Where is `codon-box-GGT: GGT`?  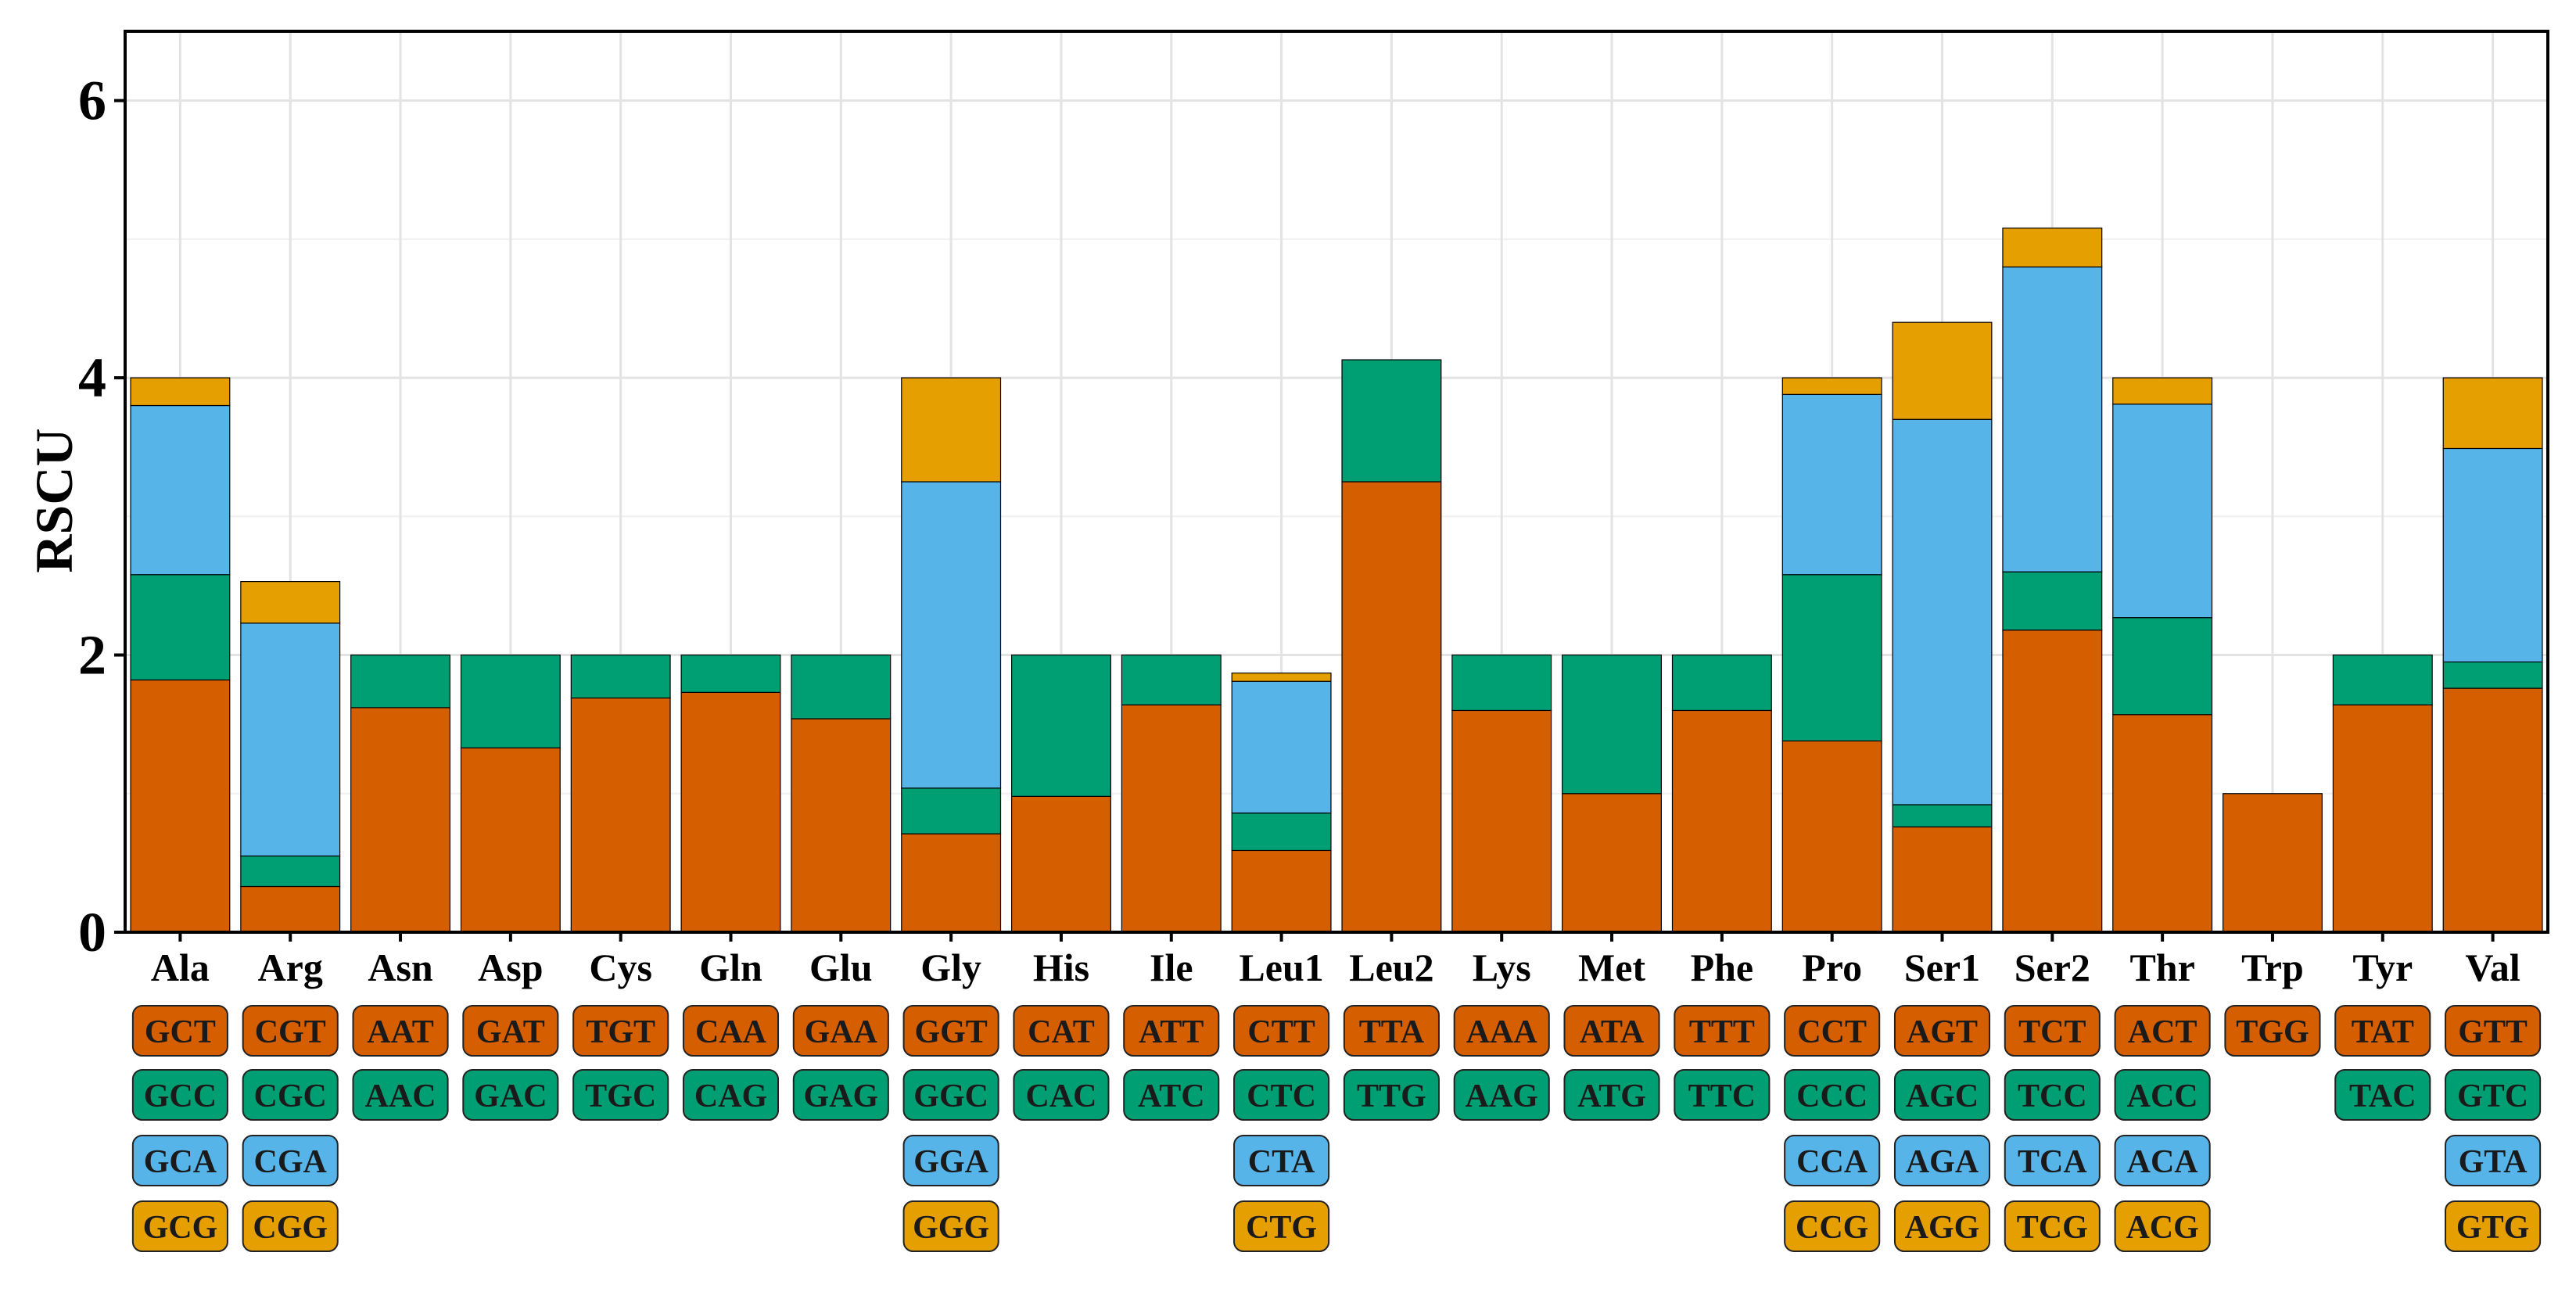 codon-box-GGT: GGT is located at coordinates (950, 1031).